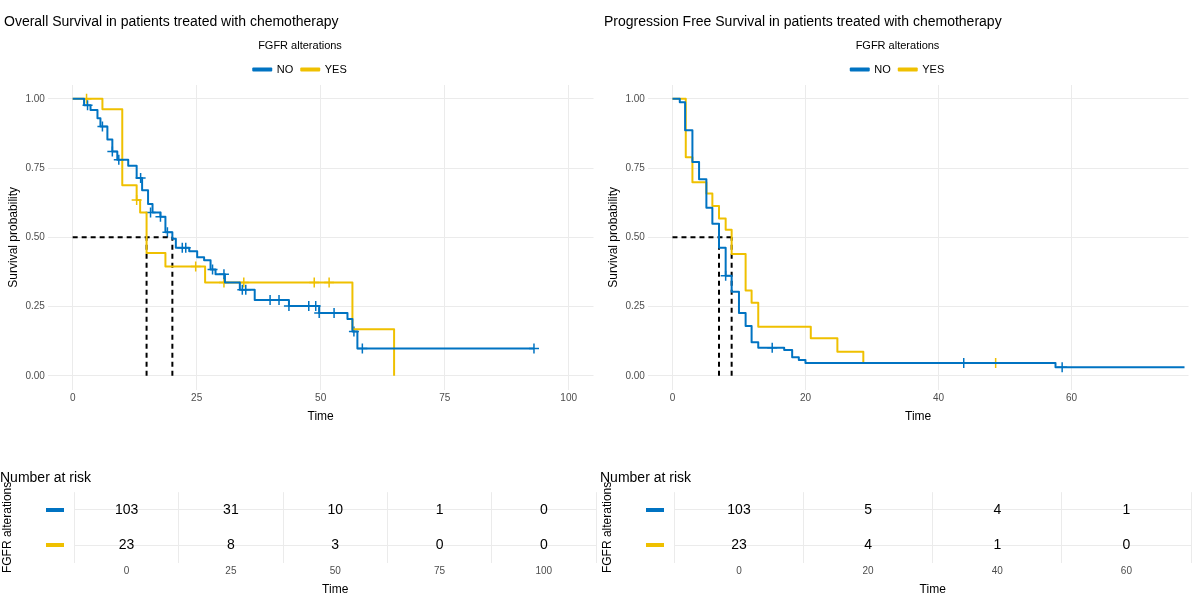 The width and height of the screenshot is (1195, 601). Describe the element at coordinates (803, 21) in the screenshot. I see `chart-title: Progression Free Survival in patients treated with chemotherapy` at that location.